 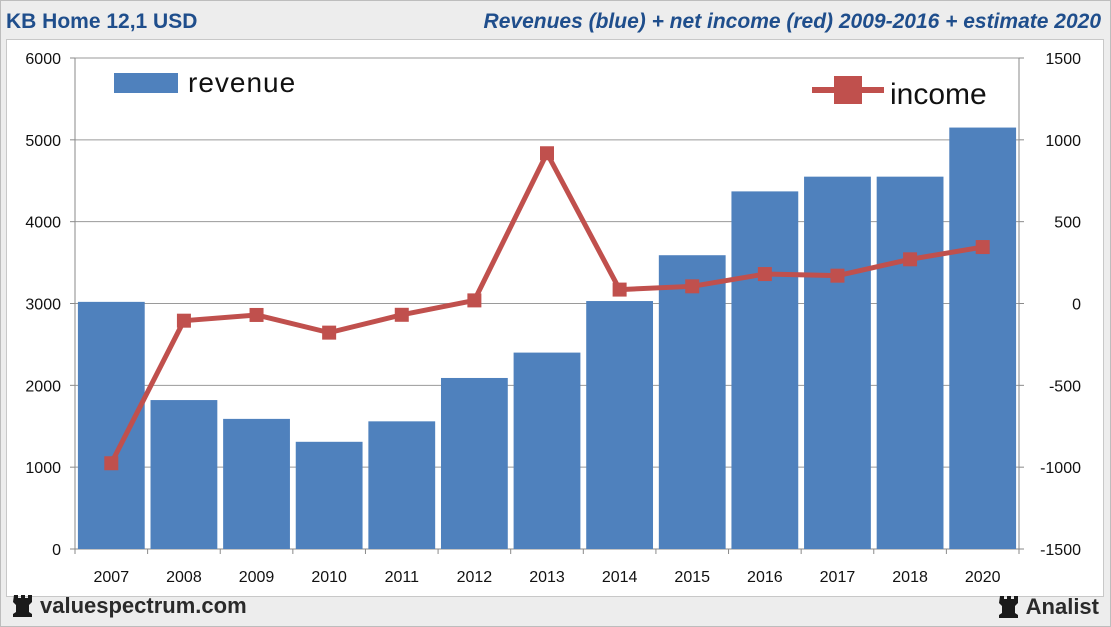 I want to click on y-left-tick-label: 0, so click(x=56, y=550).